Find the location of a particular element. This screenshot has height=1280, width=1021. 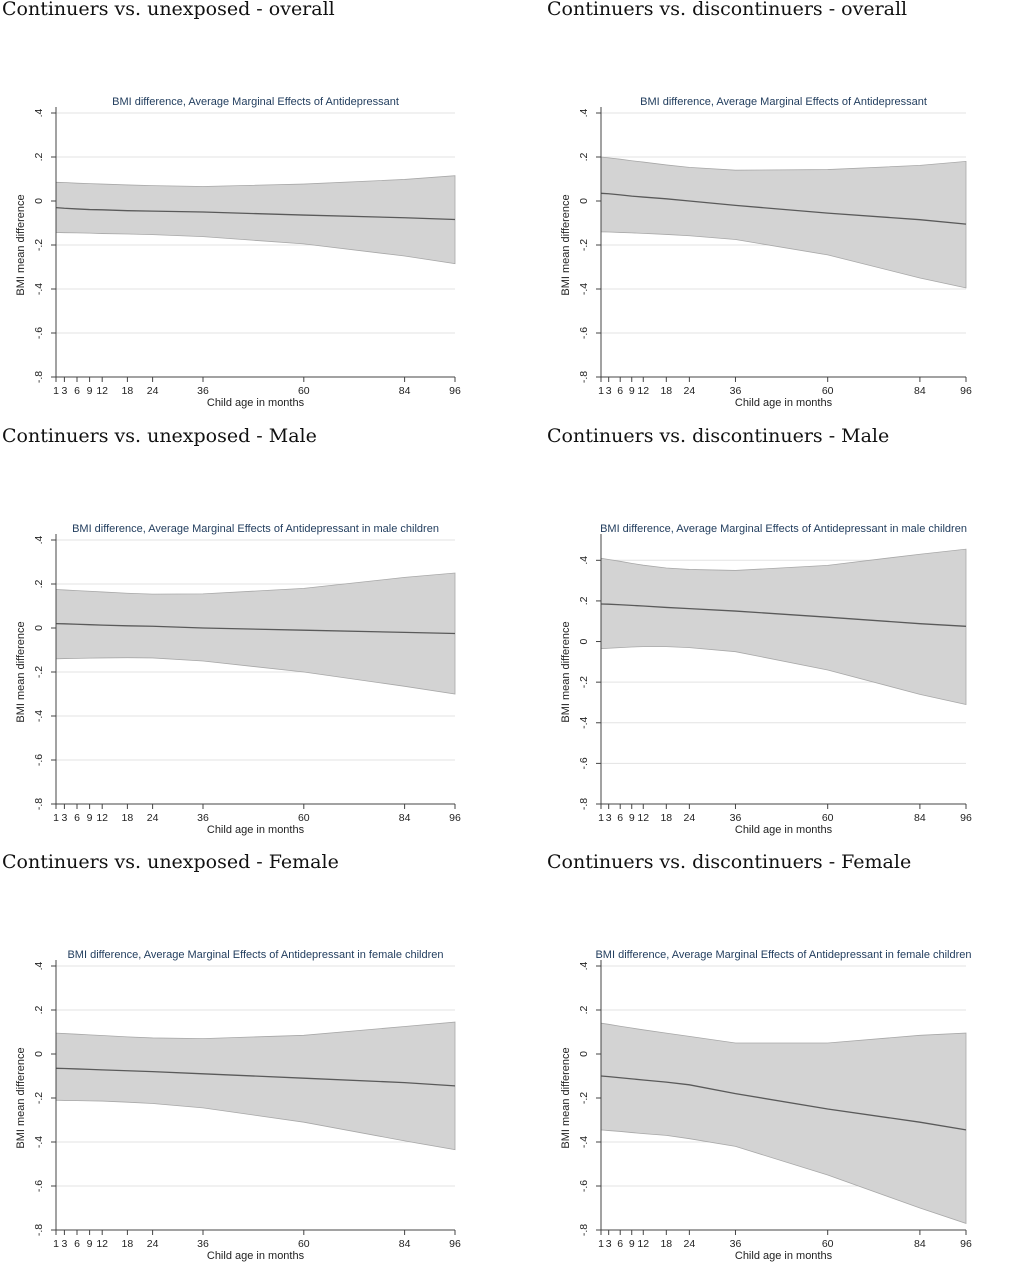

x-tick-label: 18 is located at coordinates (128, 818).